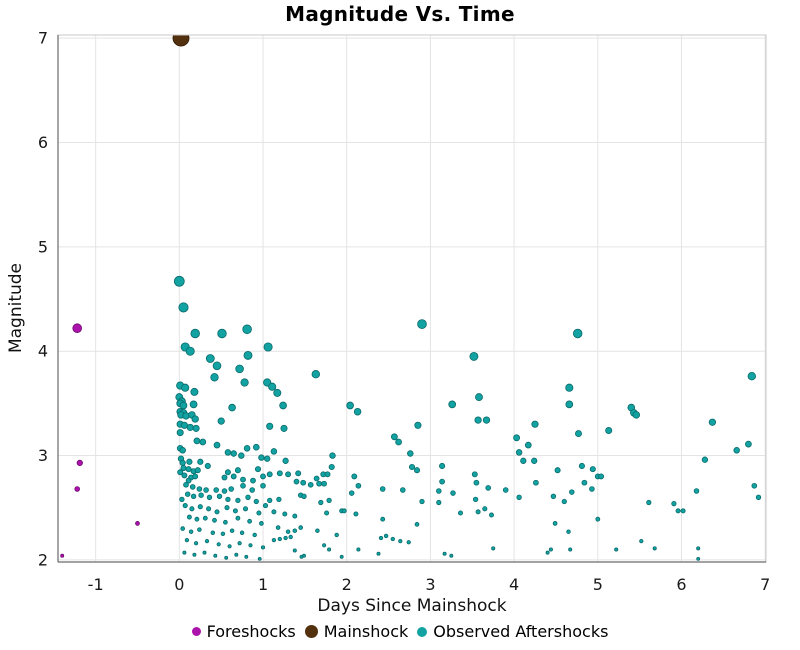 The width and height of the screenshot is (800, 650). Describe the element at coordinates (16, 308) in the screenshot. I see `y-axis-title: Magnitude` at that location.